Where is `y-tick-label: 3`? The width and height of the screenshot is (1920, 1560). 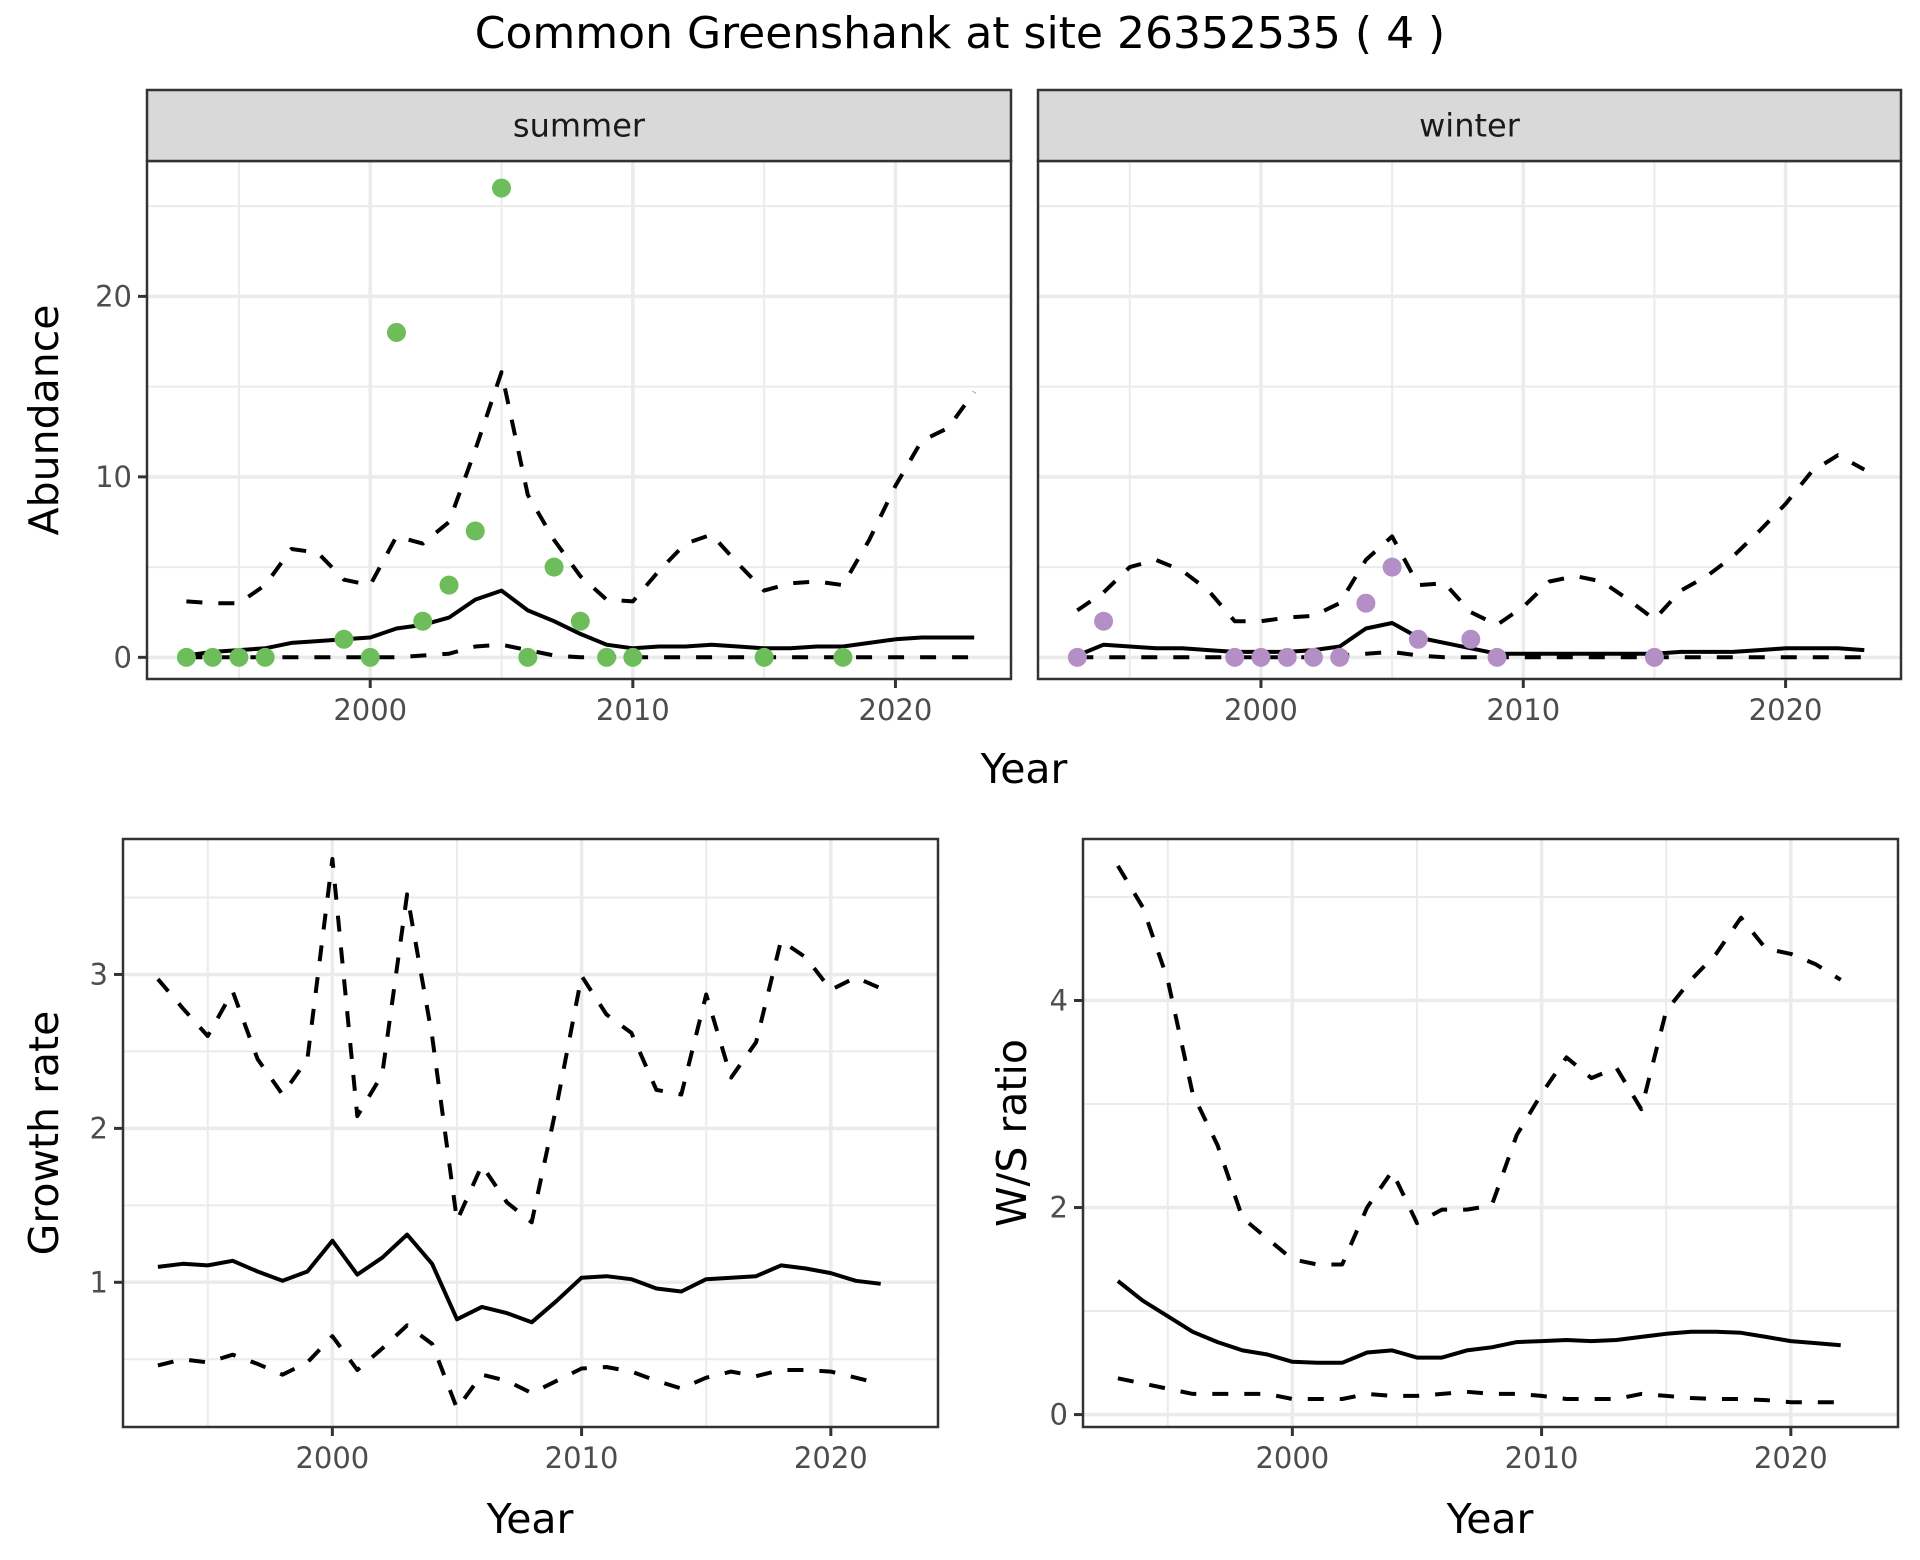
y-tick-label: 3 is located at coordinates (99, 974).